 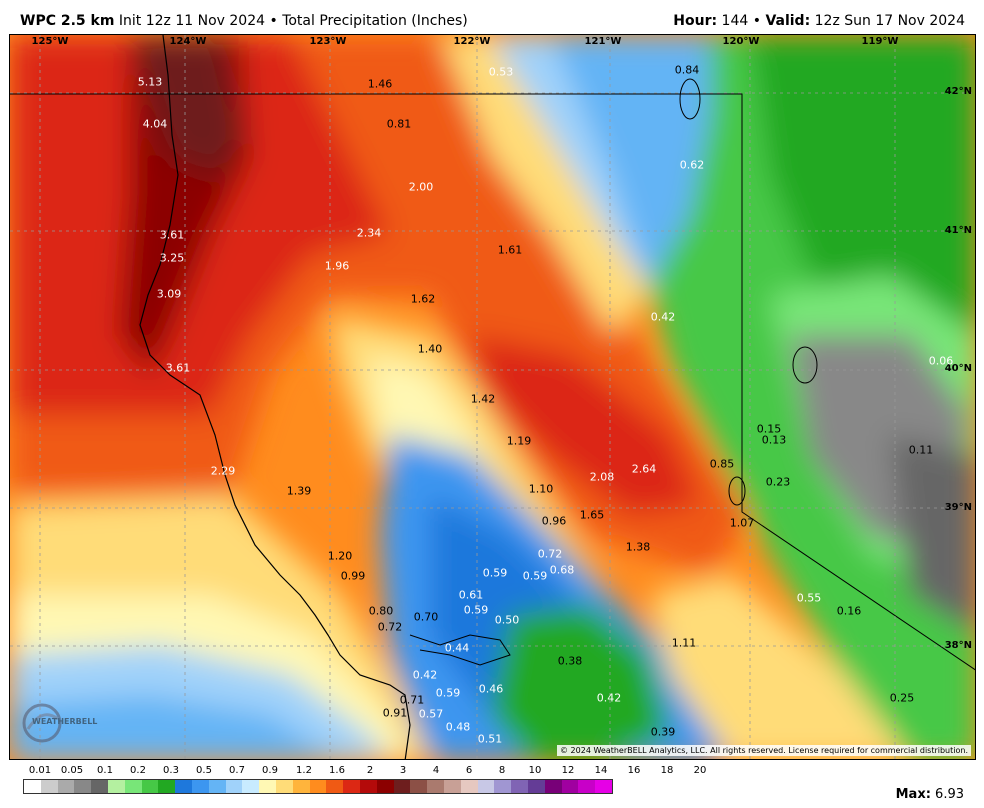 I want to click on hour-value: 144, so click(x=735, y=21).